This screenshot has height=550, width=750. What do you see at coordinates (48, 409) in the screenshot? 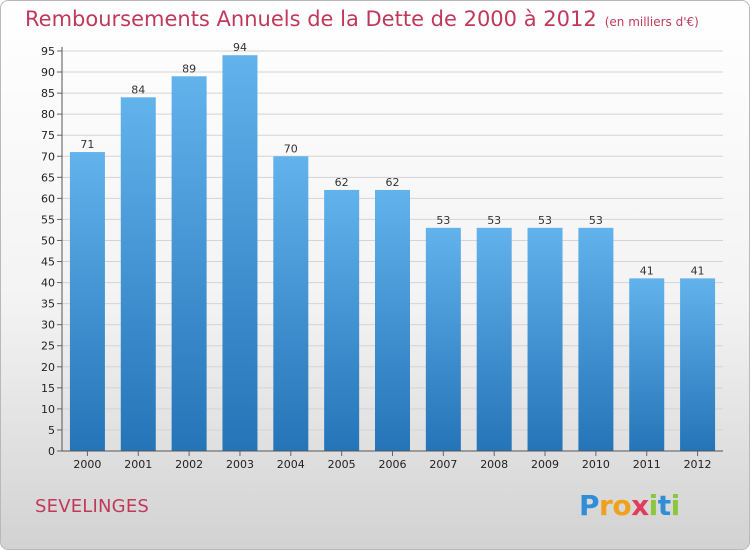
I see `y-tick-label: 10` at bounding box center [48, 409].